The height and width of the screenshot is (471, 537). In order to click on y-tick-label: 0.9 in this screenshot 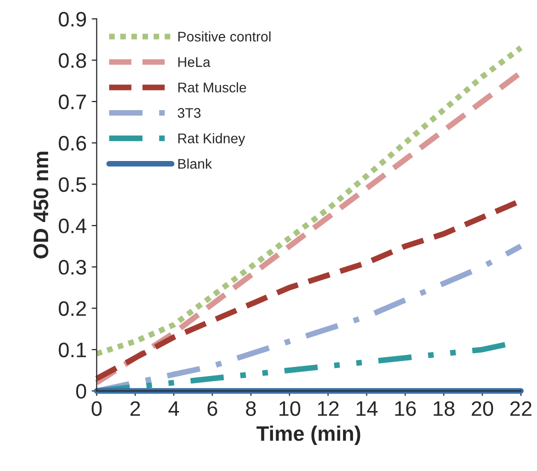, I will do `click(72, 19)`.